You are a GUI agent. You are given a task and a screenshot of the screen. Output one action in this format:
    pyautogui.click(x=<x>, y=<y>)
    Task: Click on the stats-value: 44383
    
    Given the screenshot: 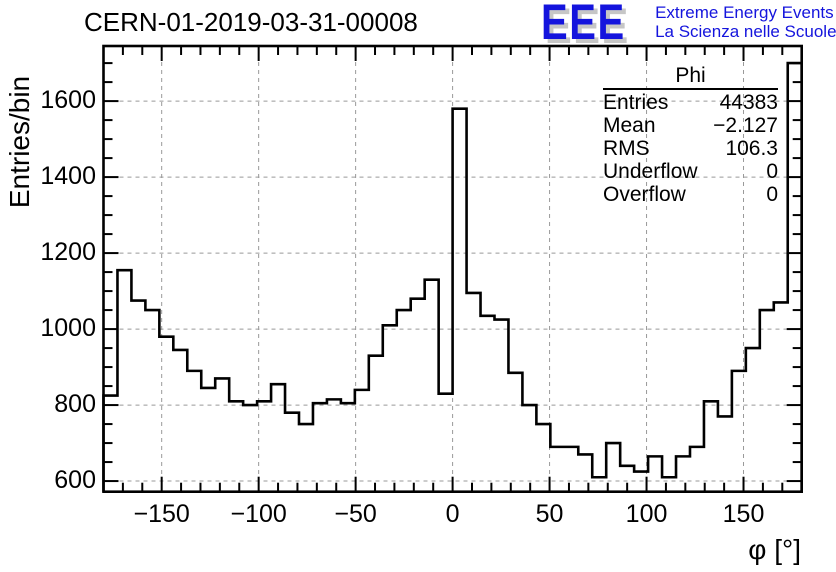 What is the action you would take?
    pyautogui.click(x=748, y=102)
    